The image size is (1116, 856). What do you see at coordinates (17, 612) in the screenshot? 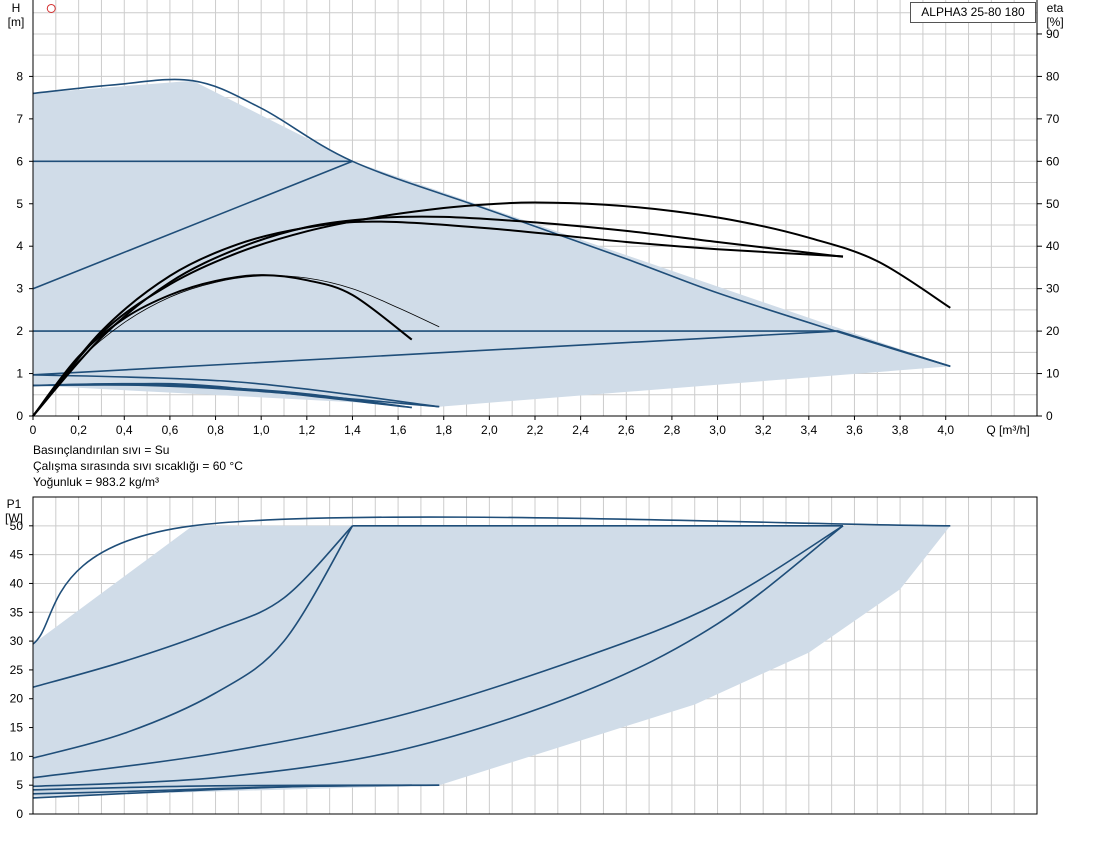
I see `y-tick-label: 35` at bounding box center [17, 612].